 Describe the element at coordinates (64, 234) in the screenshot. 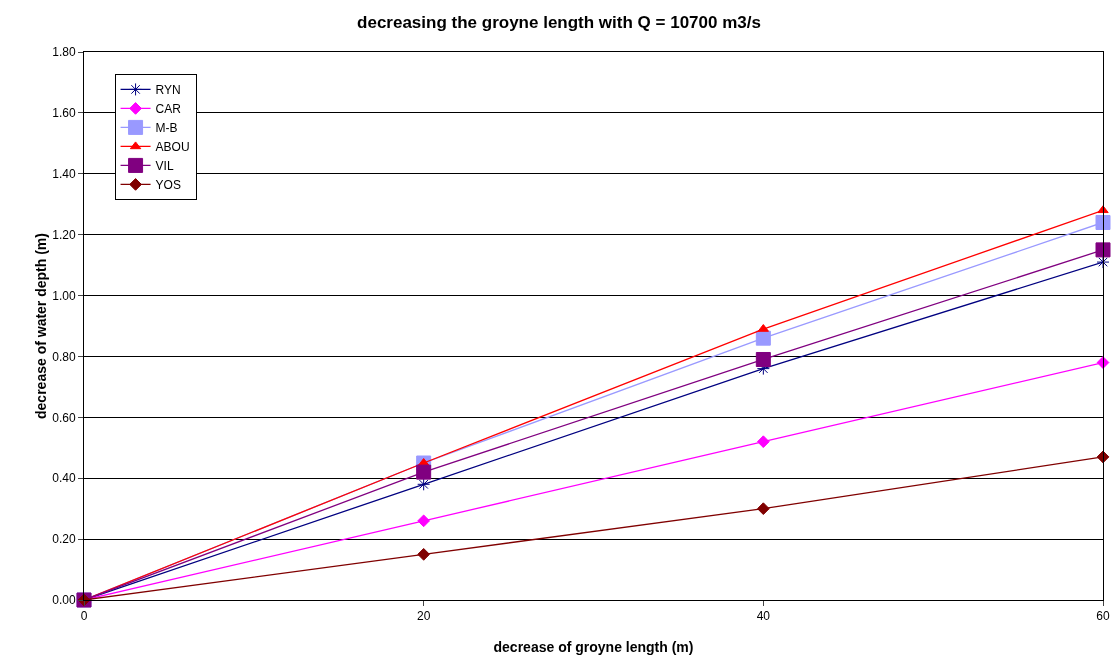

I see `y-tick-label: 1.20` at that location.